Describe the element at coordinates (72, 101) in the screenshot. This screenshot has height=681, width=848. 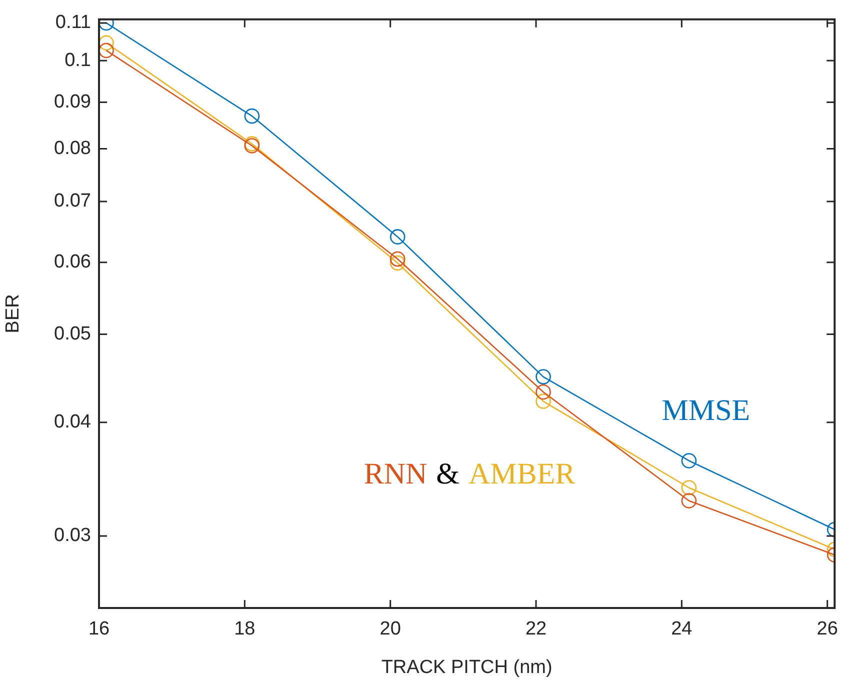
I see `y-tick-label: 0.09` at that location.